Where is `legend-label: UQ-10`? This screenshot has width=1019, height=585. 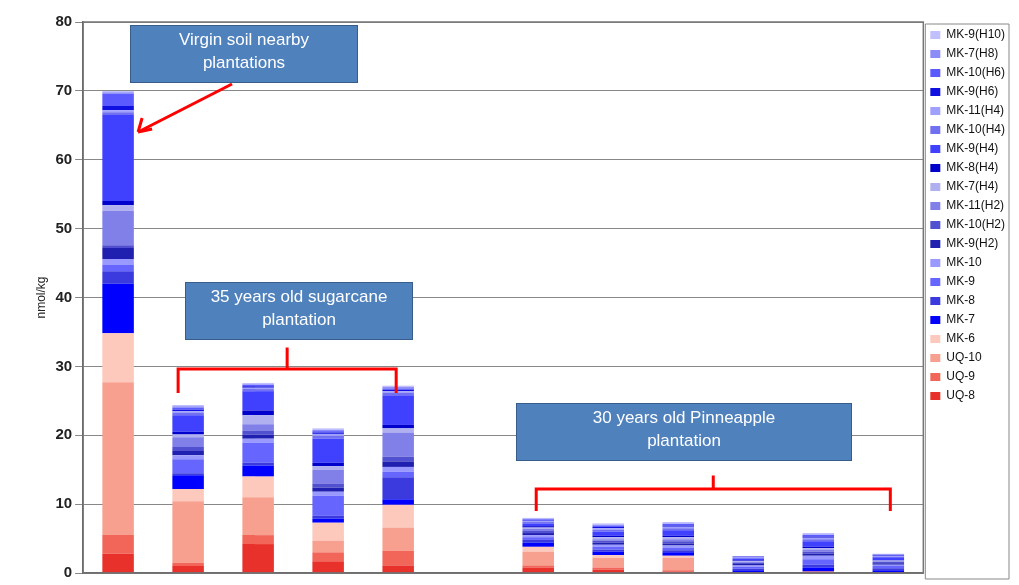 legend-label: UQ-10 is located at coordinates (964, 357).